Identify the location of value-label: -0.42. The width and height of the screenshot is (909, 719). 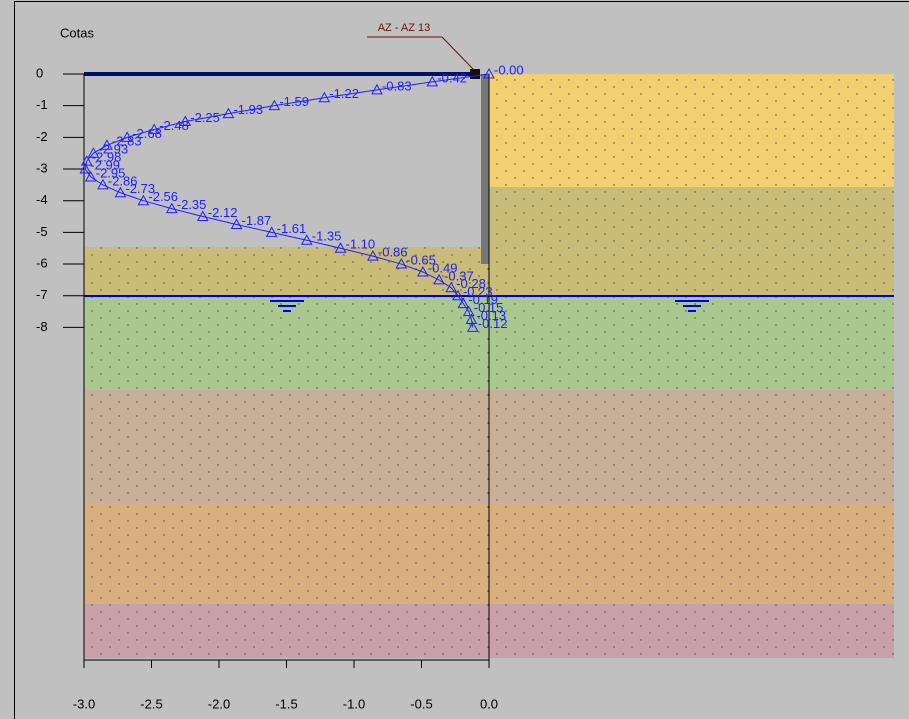
(452, 77).